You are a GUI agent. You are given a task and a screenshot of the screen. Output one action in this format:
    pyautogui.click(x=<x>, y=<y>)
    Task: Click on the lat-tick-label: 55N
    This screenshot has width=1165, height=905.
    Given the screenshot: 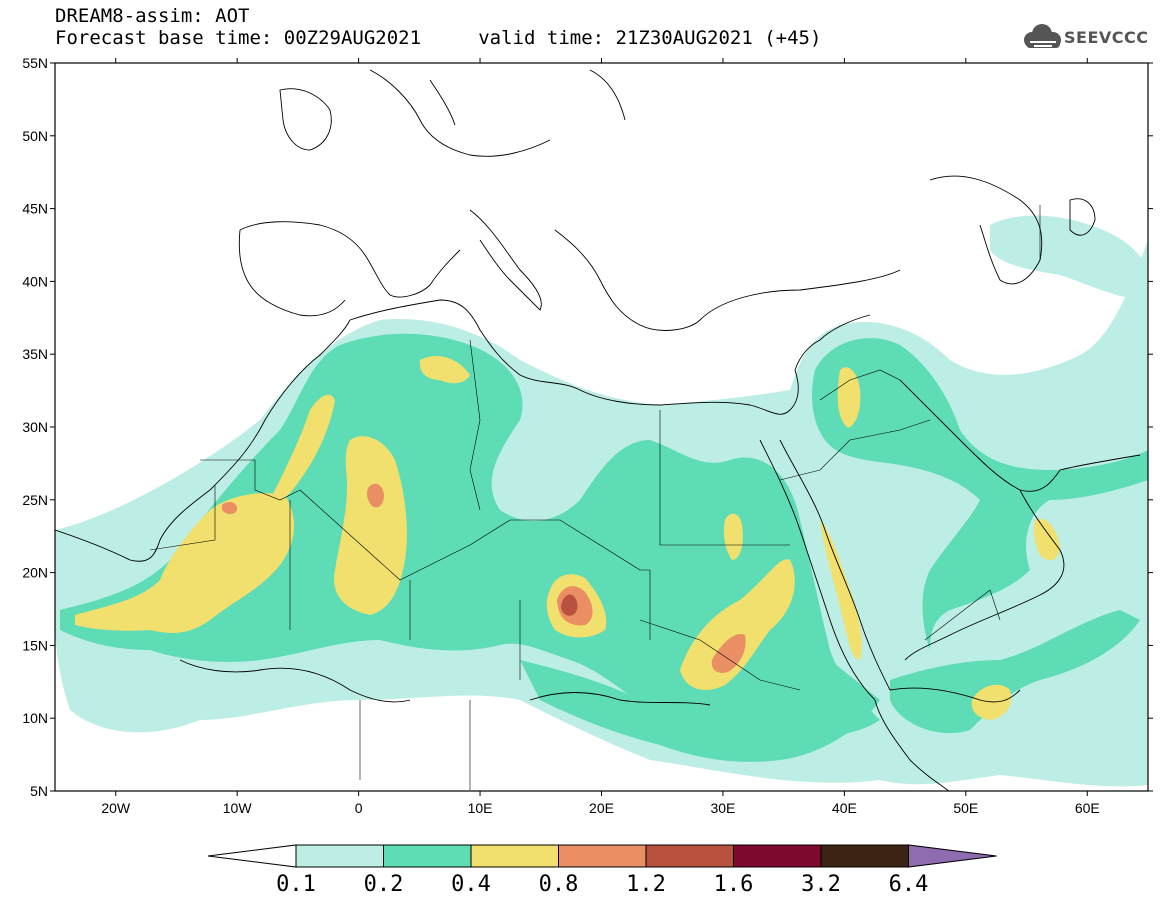 What is the action you would take?
    pyautogui.click(x=35, y=63)
    